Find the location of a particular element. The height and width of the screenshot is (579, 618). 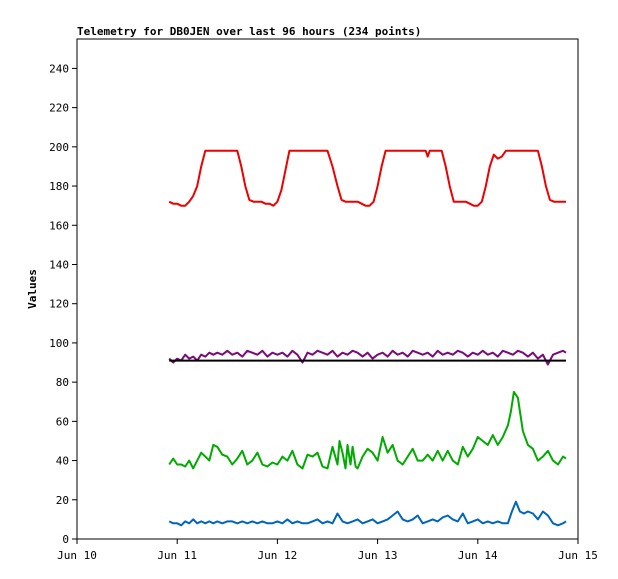

y-tick-label: 80 is located at coordinates (62, 382).